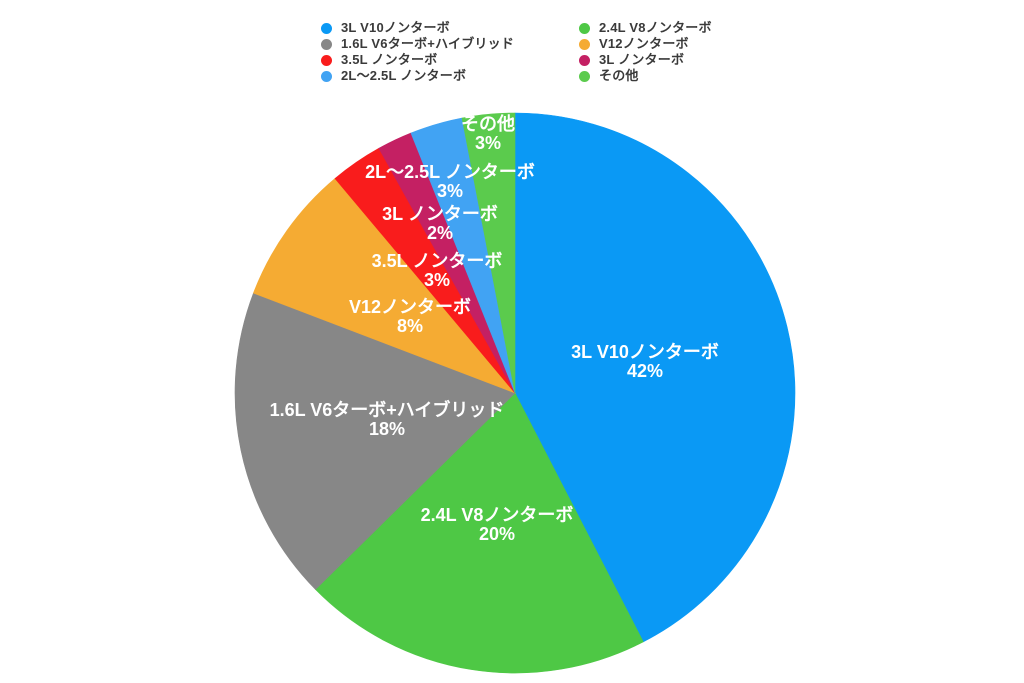 The image size is (1024, 683). I want to click on legend-label: V12ノンターボ, so click(644, 43).